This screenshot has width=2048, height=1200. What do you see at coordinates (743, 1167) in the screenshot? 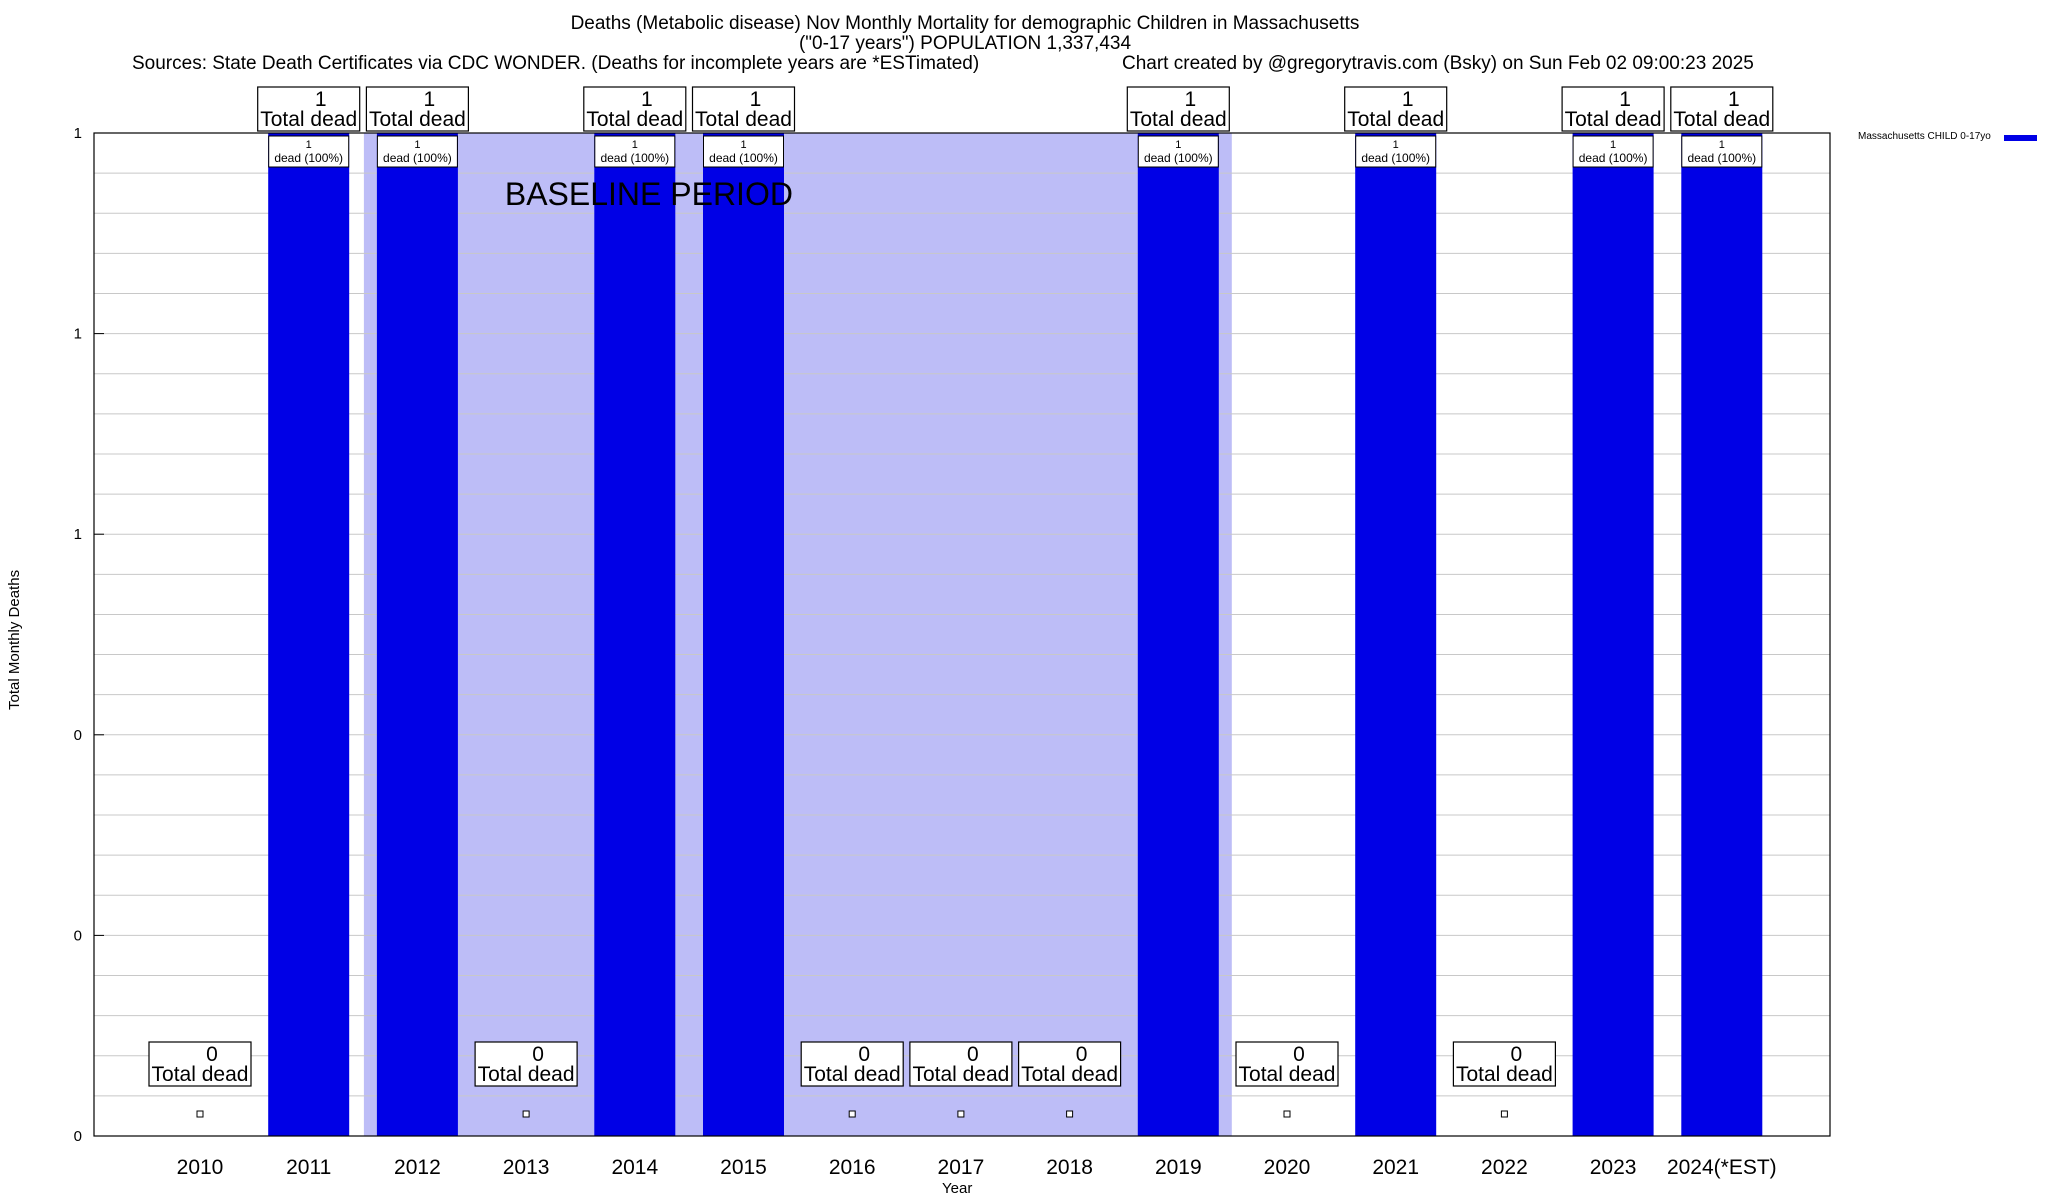
I see `x-tick-label: 2015` at bounding box center [743, 1167].